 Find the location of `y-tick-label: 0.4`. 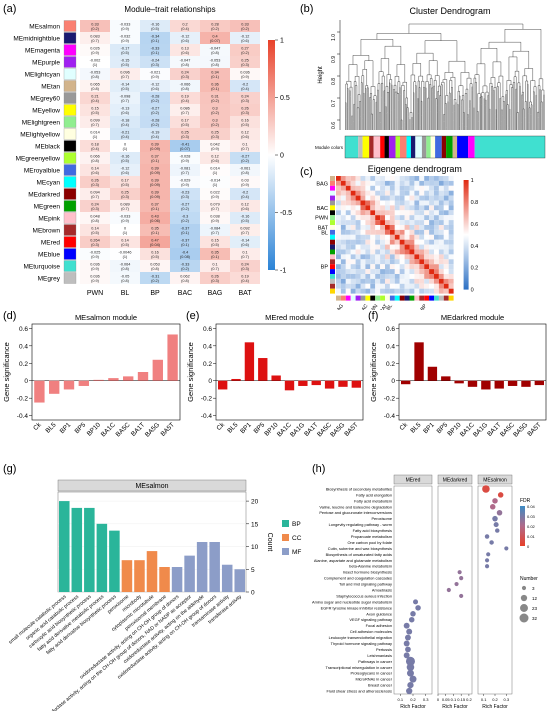

y-tick-label: 0.4 is located at coordinates (23, 346).